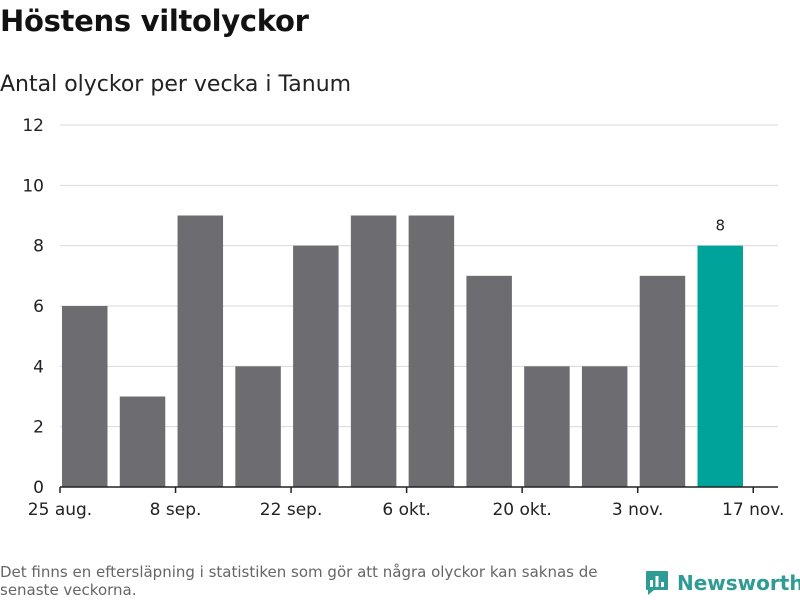 Image resolution: width=800 pixels, height=600 pixels. Describe the element at coordinates (176, 510) in the screenshot. I see `x-tick-label: 8 sep.` at that location.